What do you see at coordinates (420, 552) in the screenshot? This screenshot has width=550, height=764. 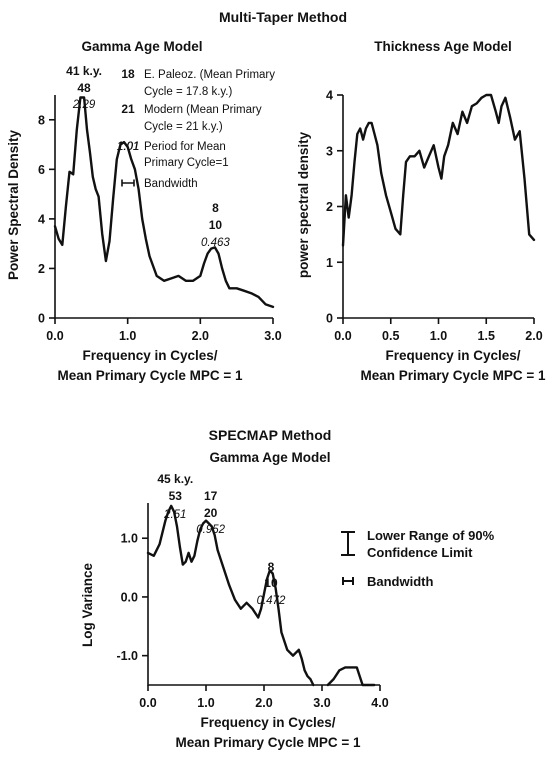 I see `legend-text: Confidence Limit` at bounding box center [420, 552].